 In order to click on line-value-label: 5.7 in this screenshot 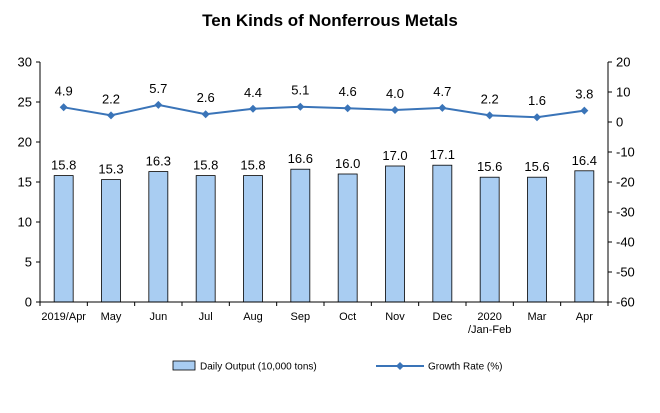, I will do `click(158, 88)`.